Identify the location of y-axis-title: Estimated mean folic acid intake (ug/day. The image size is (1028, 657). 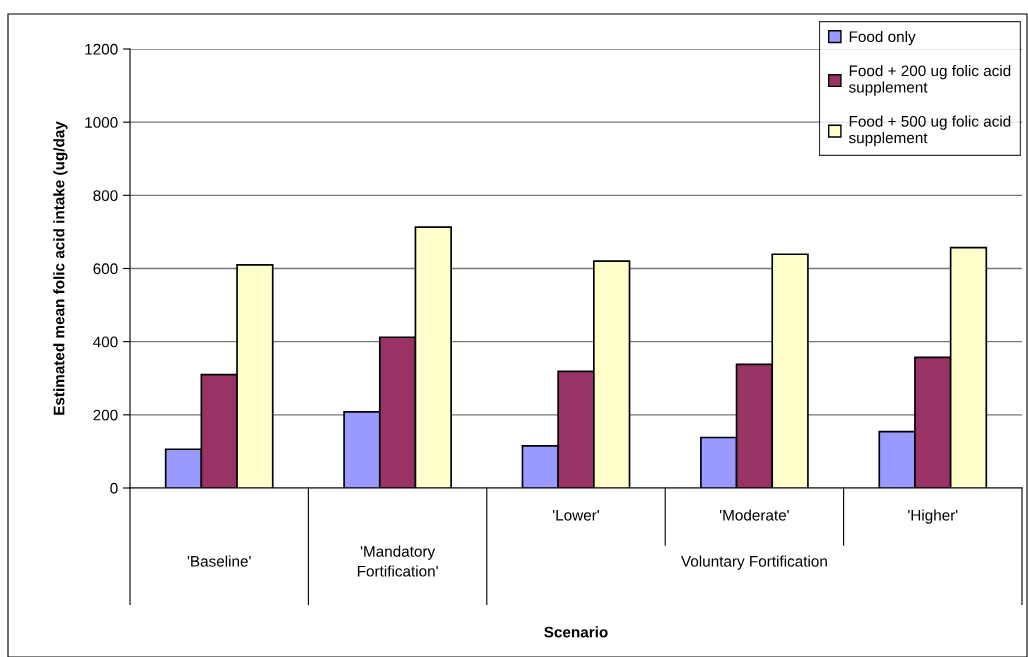
(60, 268).